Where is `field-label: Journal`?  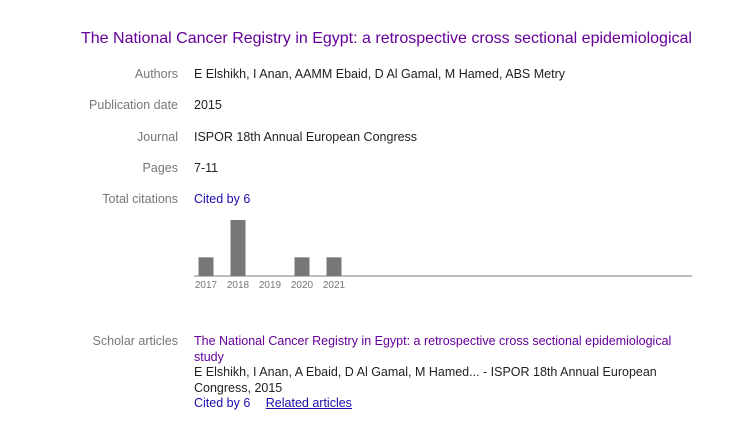 field-label: Journal is located at coordinates (157, 137).